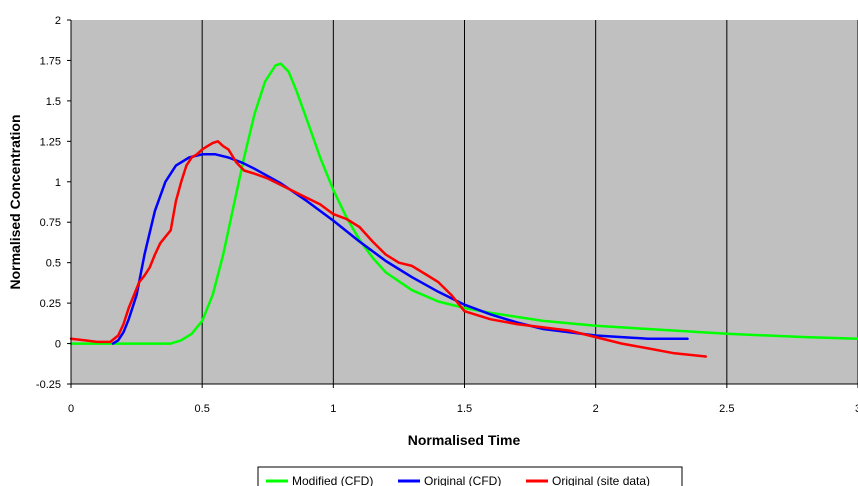 The width and height of the screenshot is (858, 486). Describe the element at coordinates (58, 345) in the screenshot. I see `y-tick-label: 0` at that location.